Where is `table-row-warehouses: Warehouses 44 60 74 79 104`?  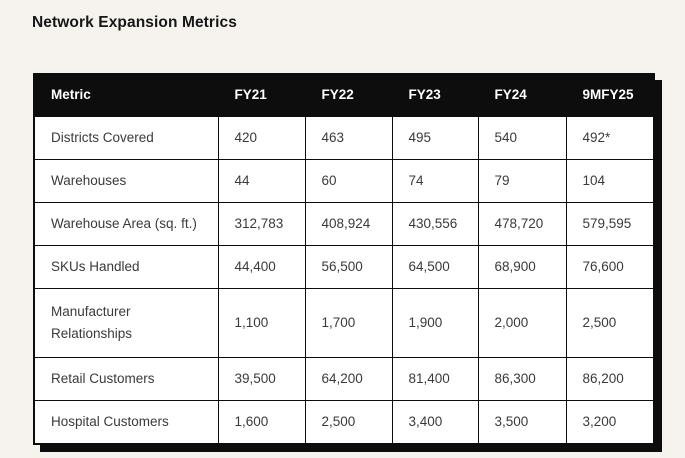
table-row-warehouses: Warehouses 44 60 74 79 104 is located at coordinates (344, 181).